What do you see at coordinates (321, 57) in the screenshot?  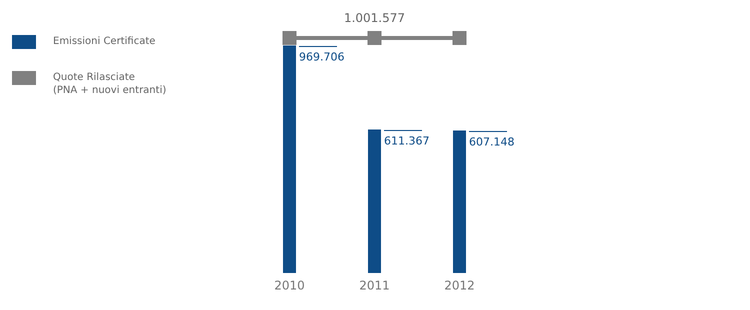 I see `data-label: 969.706` at bounding box center [321, 57].